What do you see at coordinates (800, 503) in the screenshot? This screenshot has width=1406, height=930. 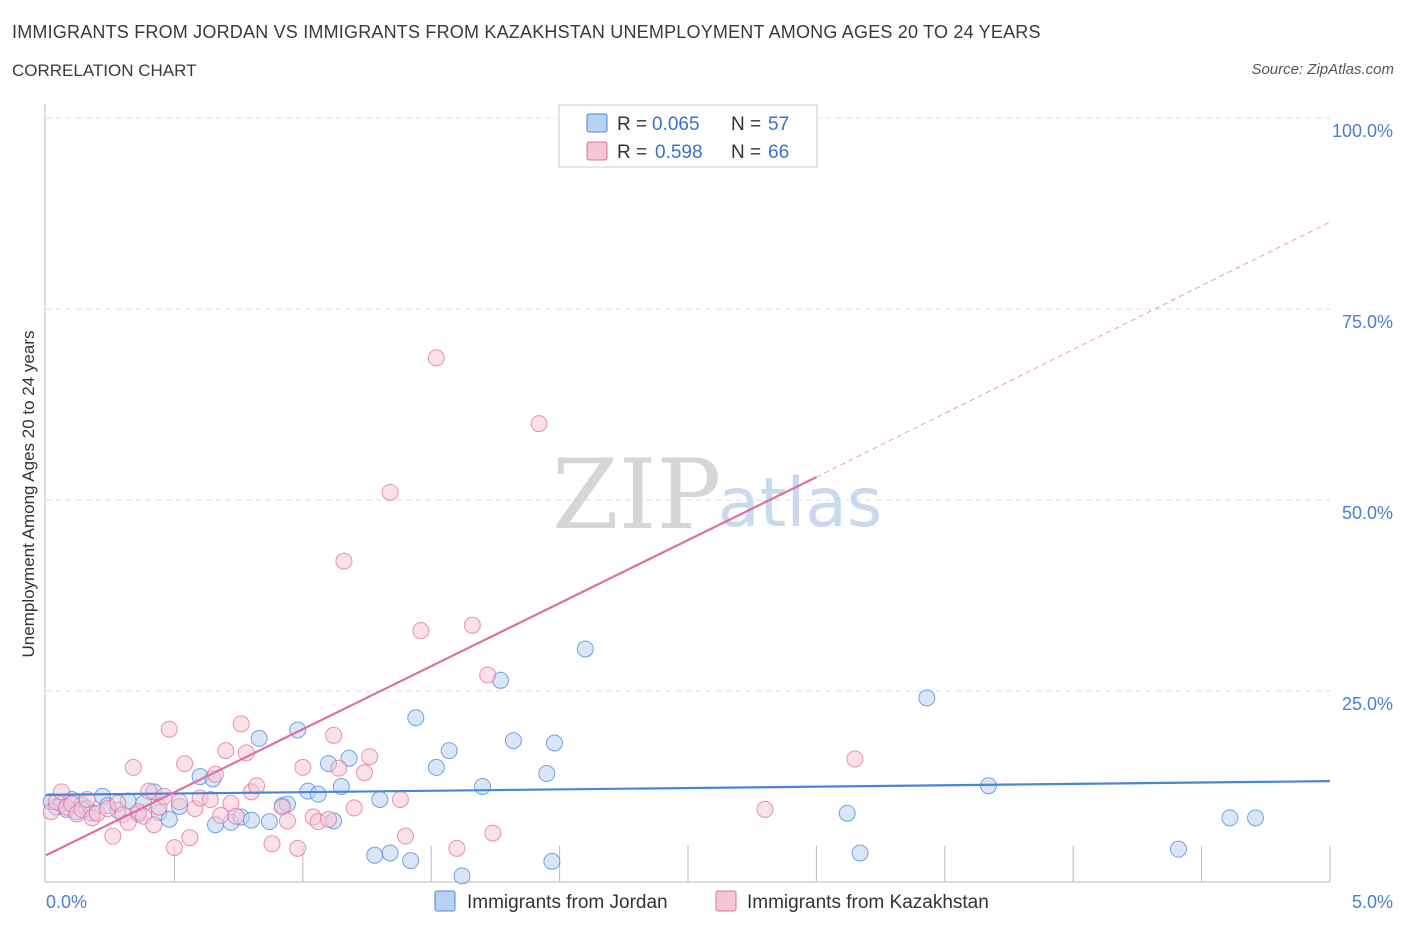 I see `watermark-atlas: atlas` at bounding box center [800, 503].